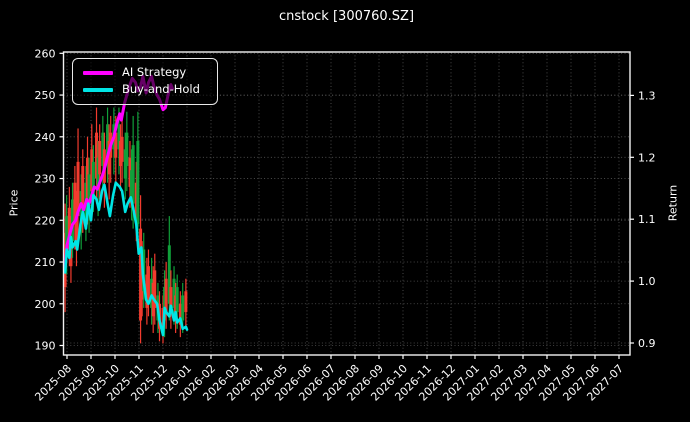 This screenshot has width=690, height=422. What do you see at coordinates (161, 89) in the screenshot?
I see `legend-label-buy-and-hold: Buy-and-Hold` at bounding box center [161, 89].